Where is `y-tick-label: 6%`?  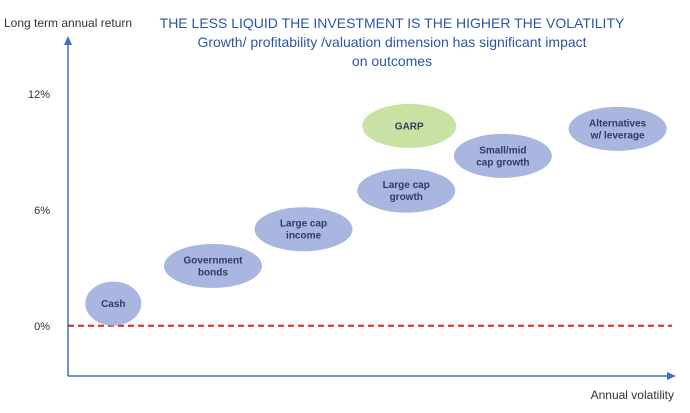
y-tick-label: 6% is located at coordinates (42, 211).